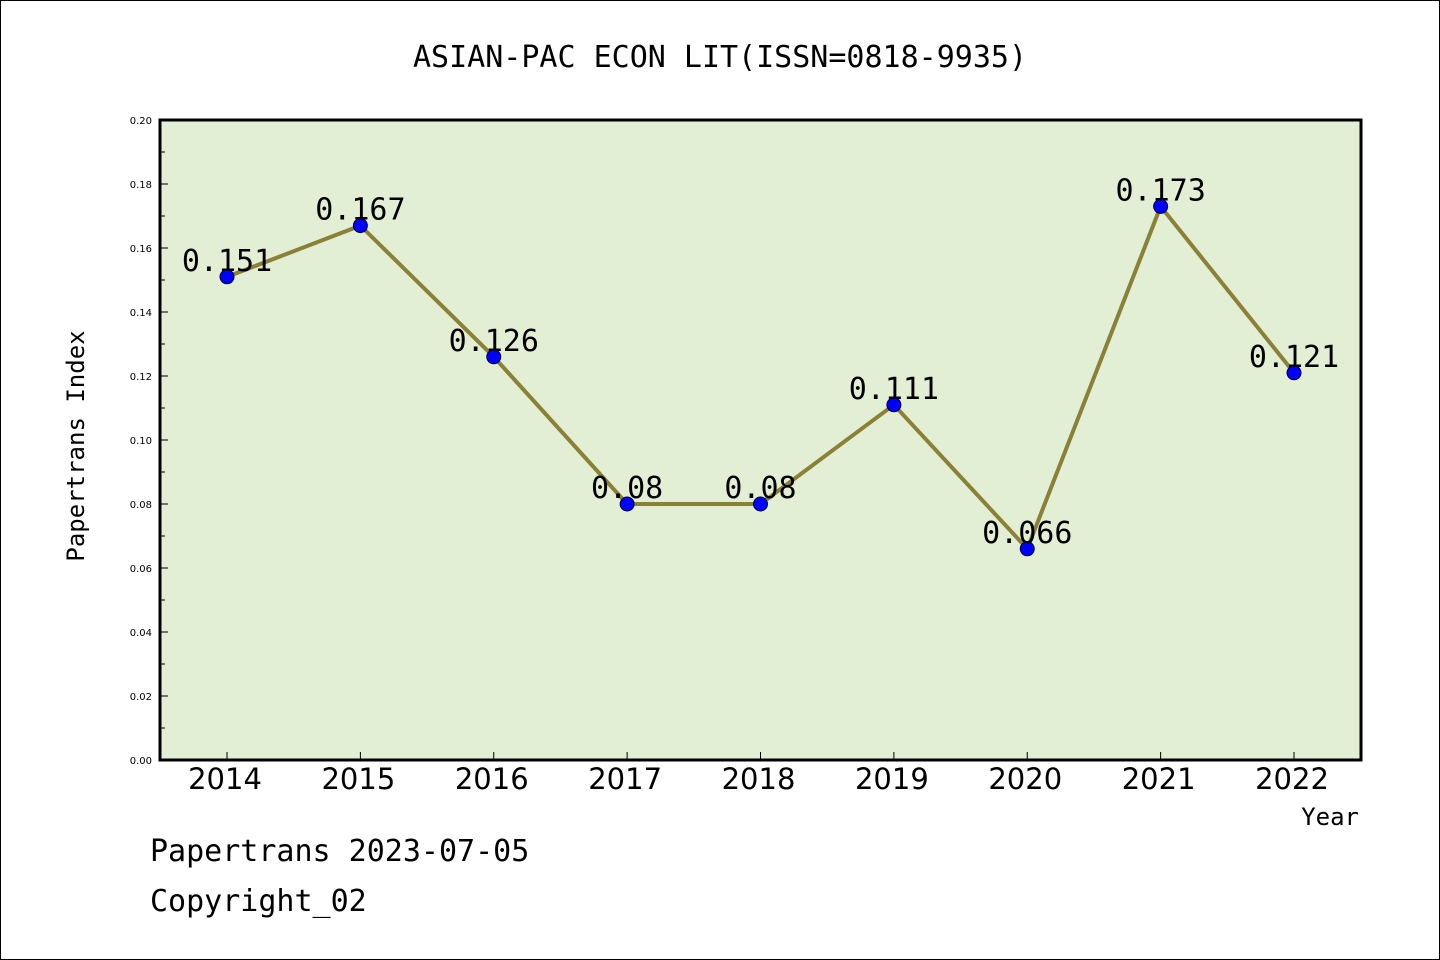  What do you see at coordinates (1027, 533) in the screenshot?
I see `data-label: 0.066` at bounding box center [1027, 533].